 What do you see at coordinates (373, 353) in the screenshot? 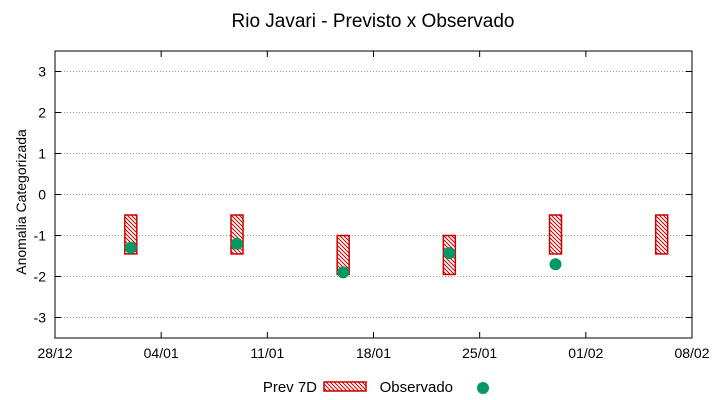
I see `x-tick-label: 18/01` at bounding box center [373, 353].